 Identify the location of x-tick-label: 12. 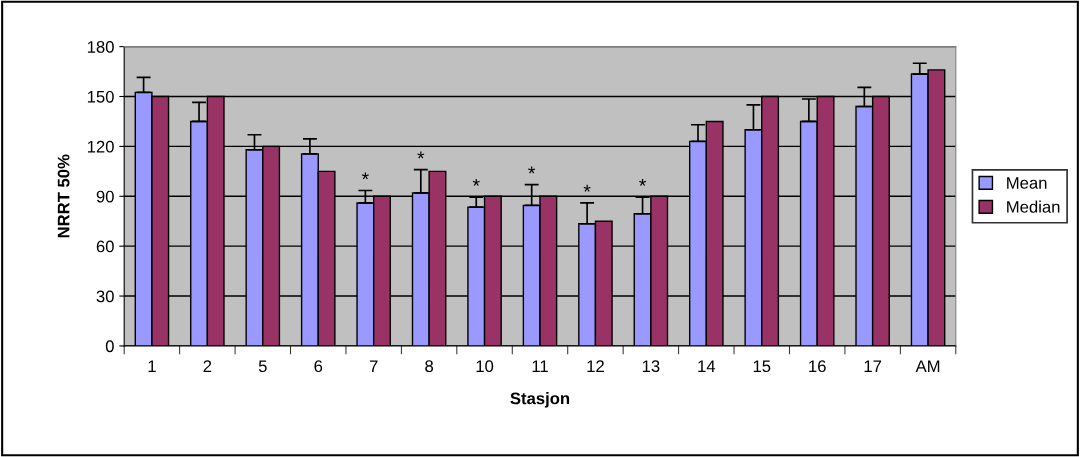
(595, 366).